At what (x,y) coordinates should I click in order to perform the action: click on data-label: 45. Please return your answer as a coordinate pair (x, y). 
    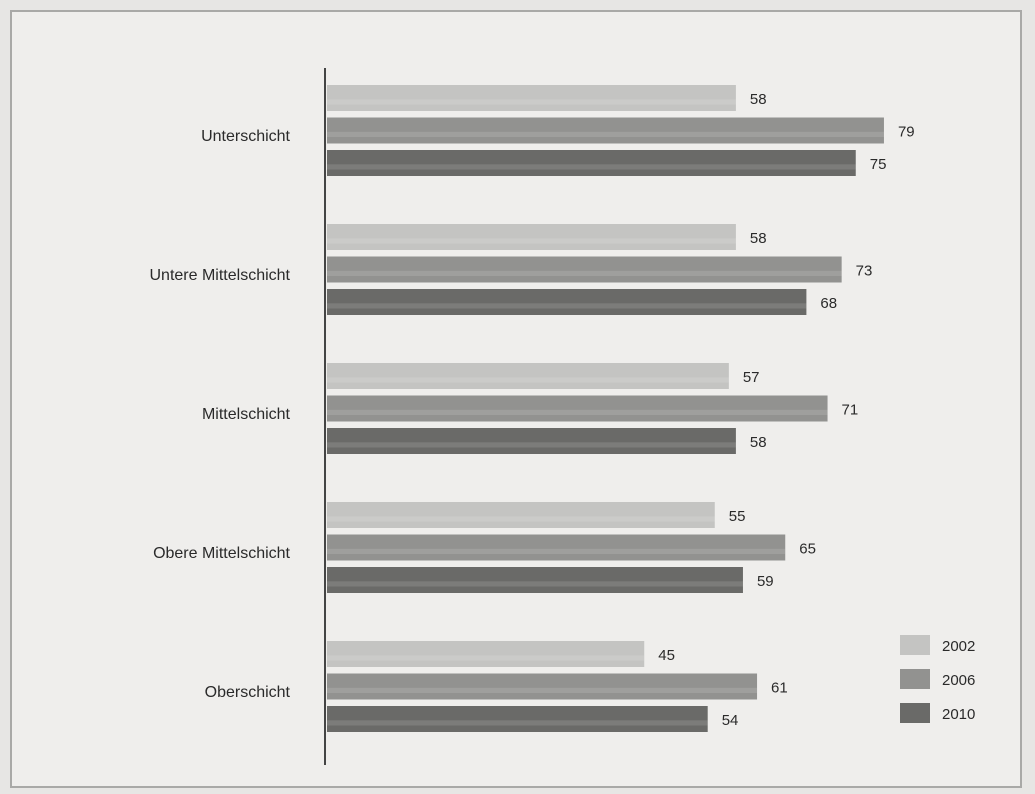
    Looking at the image, I should click on (666, 655).